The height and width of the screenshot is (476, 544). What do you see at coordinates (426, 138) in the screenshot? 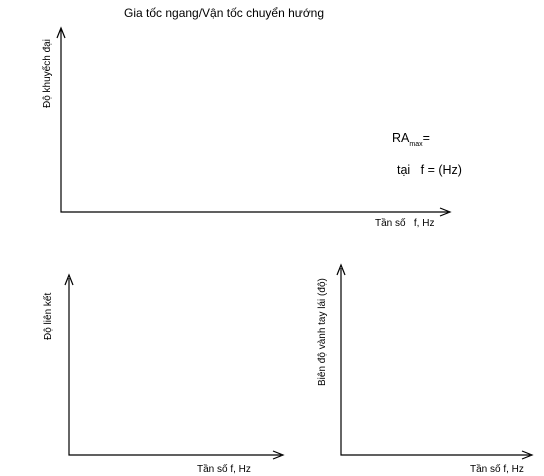
I see `ra-eq: =` at bounding box center [426, 138].